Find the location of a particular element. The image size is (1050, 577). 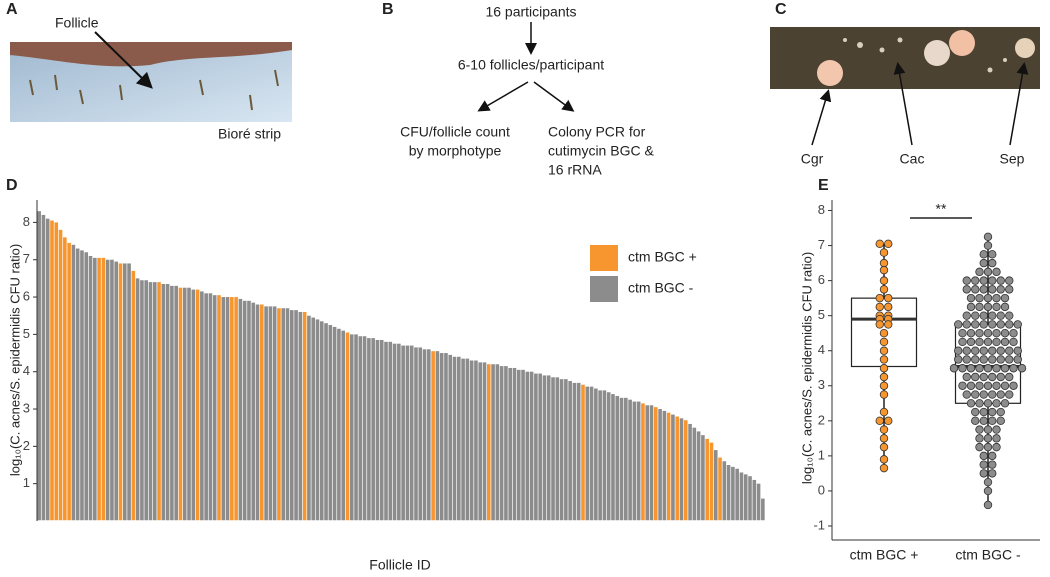

y-tick-label: 1 is located at coordinates (26, 482).